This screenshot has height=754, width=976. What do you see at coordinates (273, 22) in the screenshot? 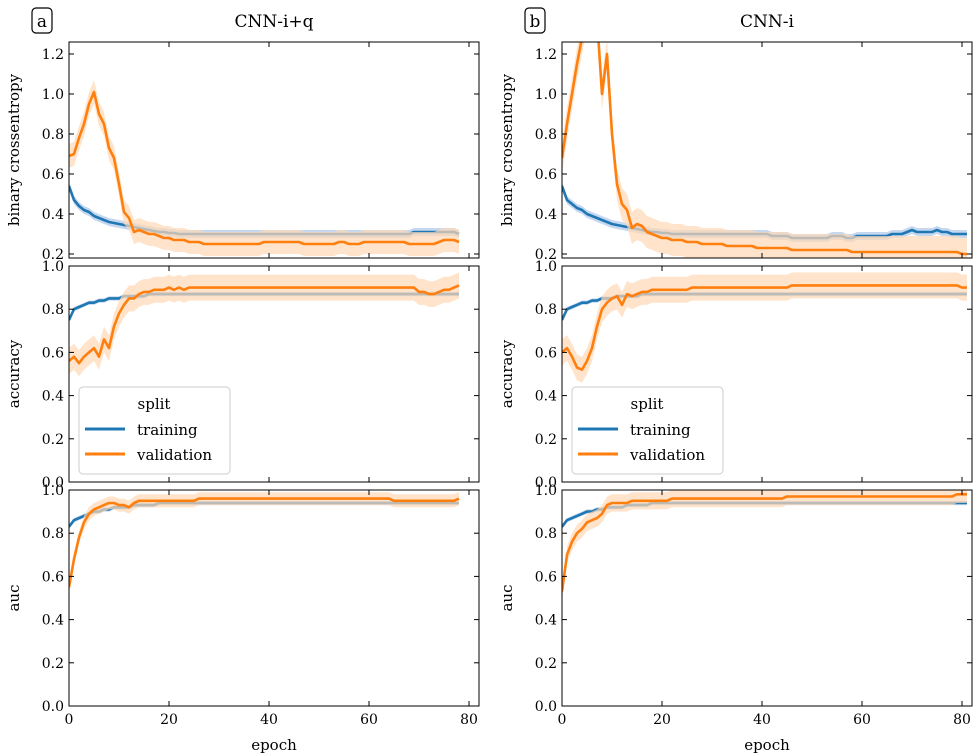
I see `panel-title: CNN-i+q` at bounding box center [273, 22].